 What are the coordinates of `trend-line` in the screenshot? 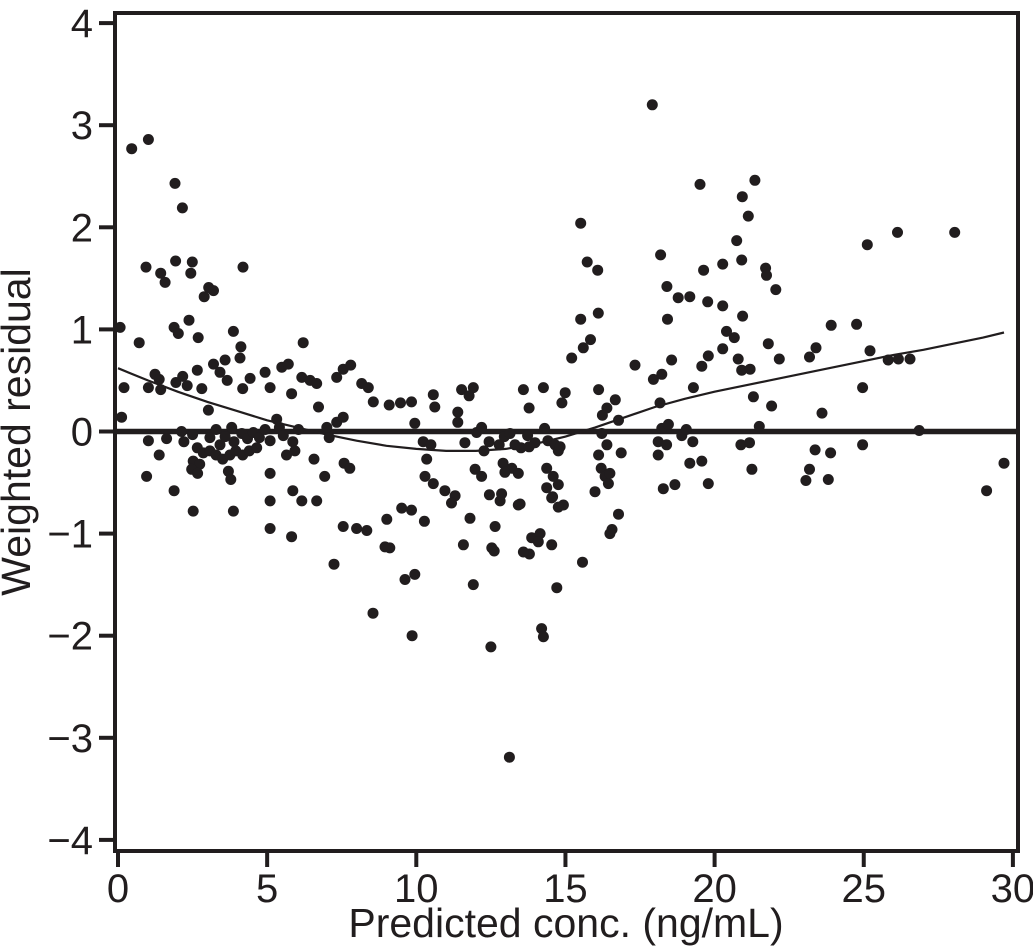 It's located at (561, 391).